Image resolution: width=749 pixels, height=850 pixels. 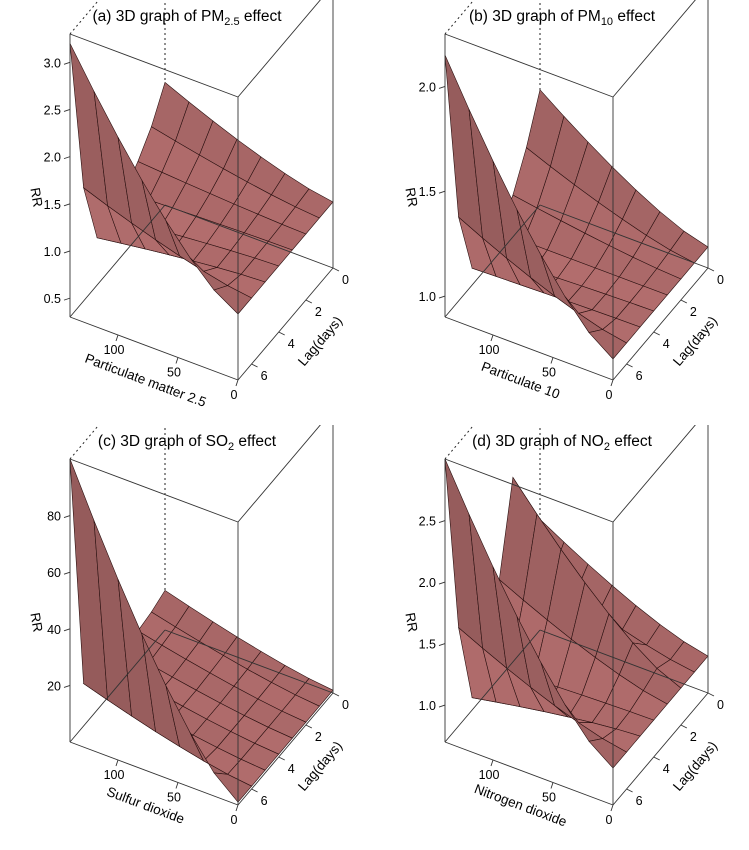 I want to click on x-axis-label: Nitrogen dioxide, so click(x=520, y=805).